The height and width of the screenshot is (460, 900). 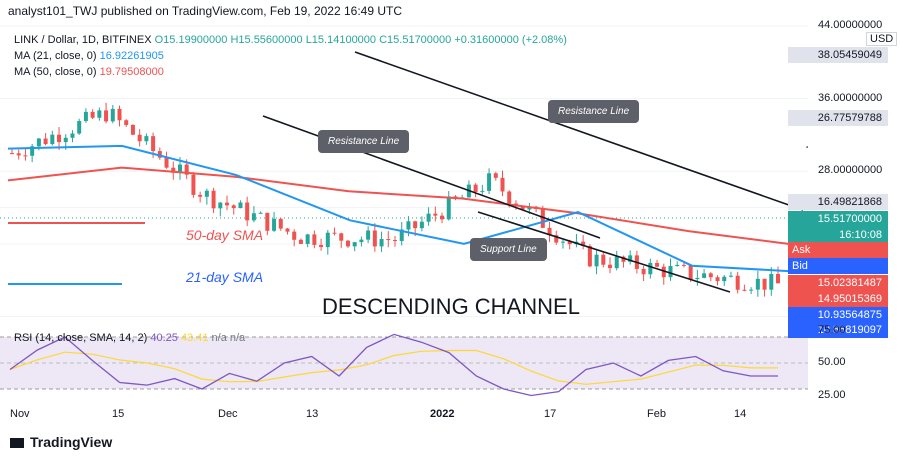 I want to click on rsi-line, so click(x=393, y=365).